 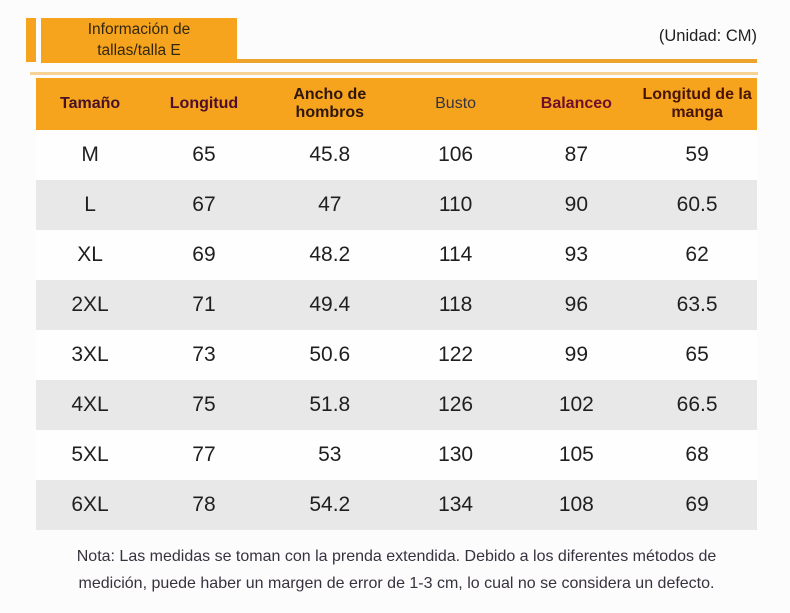 What do you see at coordinates (330, 204) in the screenshot?
I see `table-cell: 47` at bounding box center [330, 204].